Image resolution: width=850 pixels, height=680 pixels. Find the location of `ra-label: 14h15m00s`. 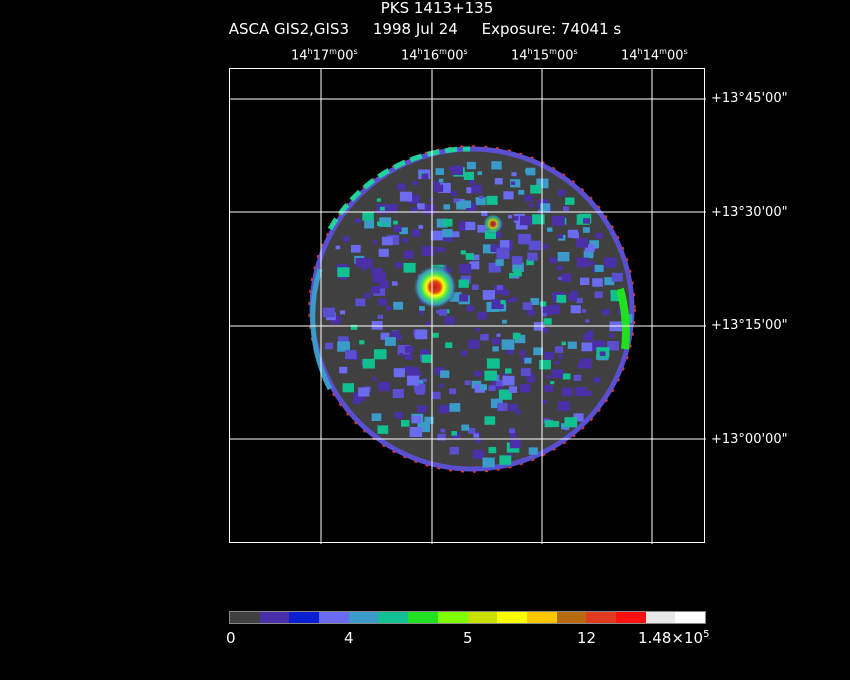

ra-label: 14h15m00s is located at coordinates (544, 55).